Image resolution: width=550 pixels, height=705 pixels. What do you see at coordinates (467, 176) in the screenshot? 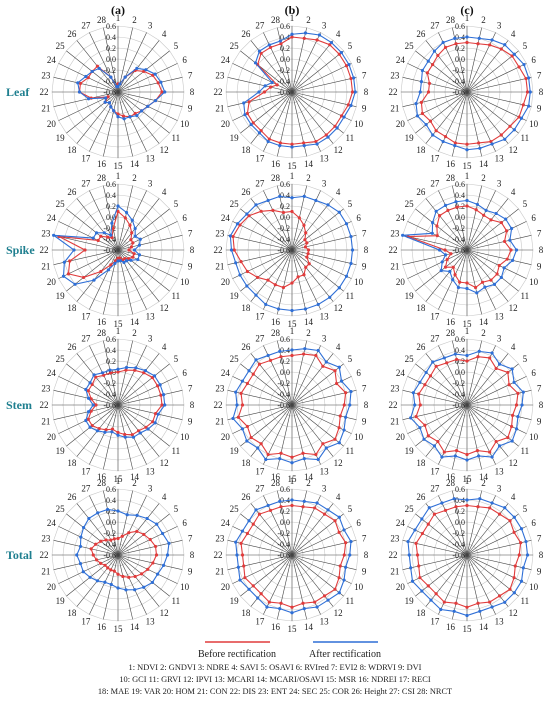
I see `spoke-label: 1` at bounding box center [467, 176].